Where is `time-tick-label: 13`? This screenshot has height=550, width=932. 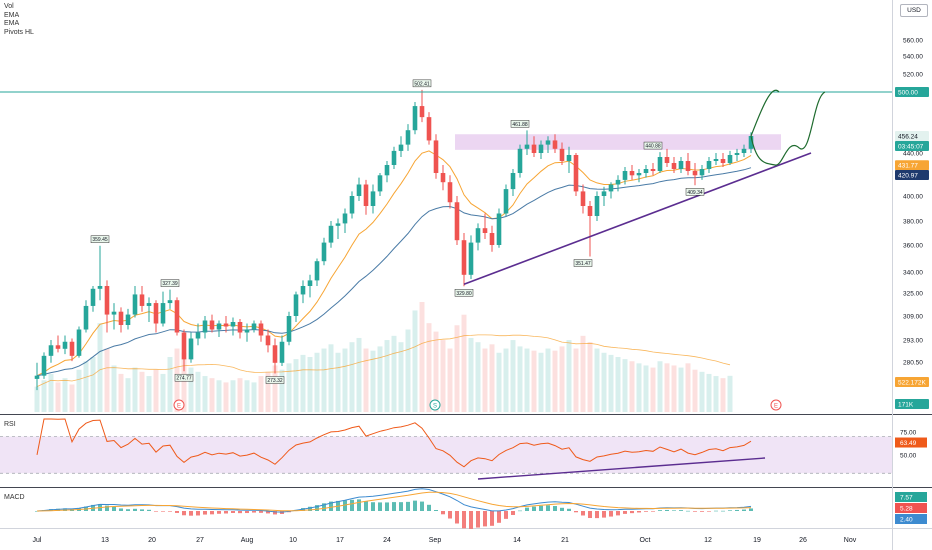 time-tick-label: 13 is located at coordinates (105, 540).